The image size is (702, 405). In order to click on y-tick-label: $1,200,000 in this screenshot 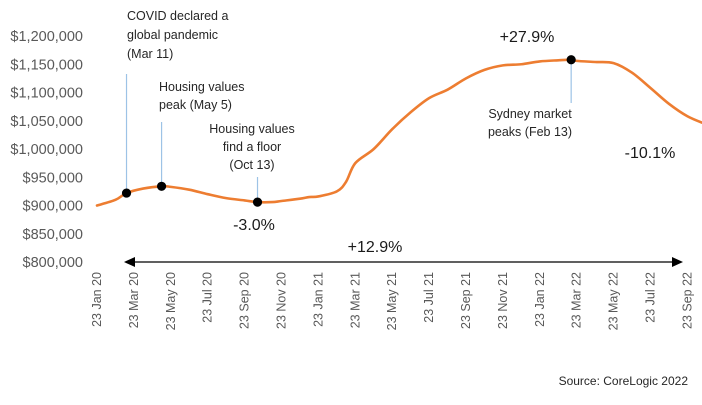, I will do `click(46, 37)`.